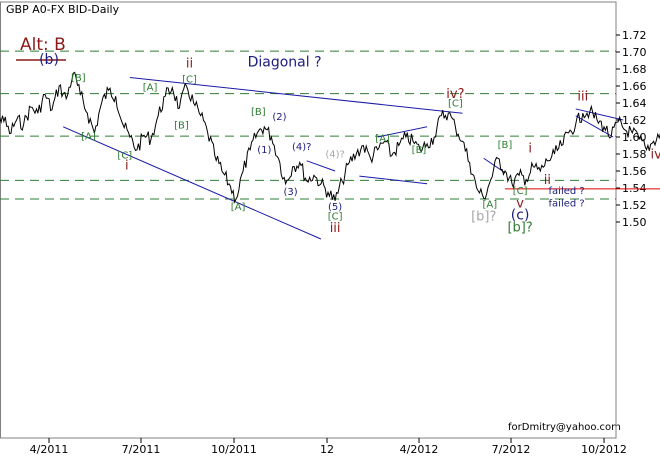 This screenshot has height=460, width=660. I want to click on wave-label: v, so click(520, 204).